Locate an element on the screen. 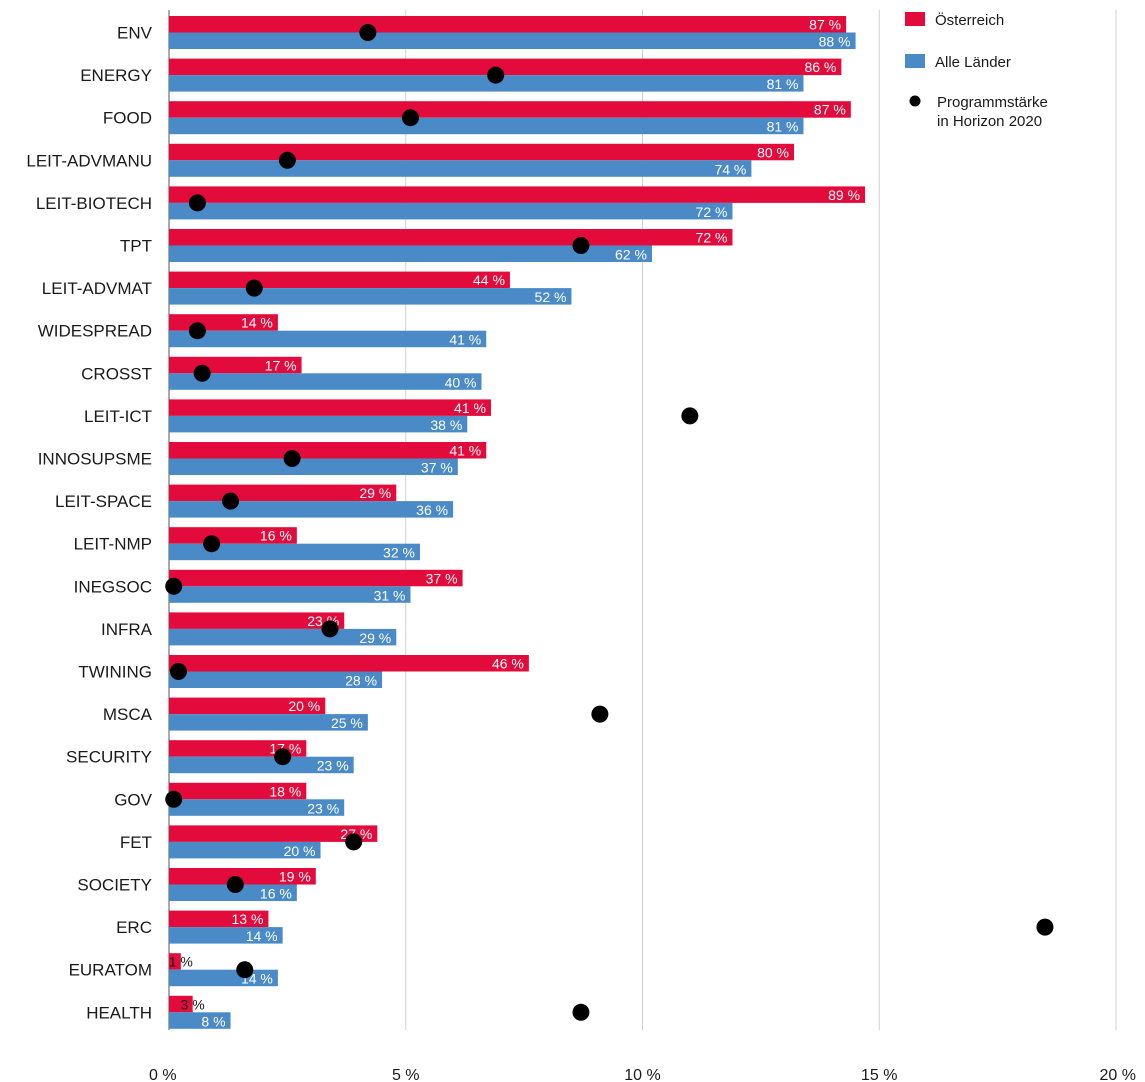 The width and height of the screenshot is (1145, 1082). bar-label-alle-laender: 23 % is located at coordinates (323, 808).